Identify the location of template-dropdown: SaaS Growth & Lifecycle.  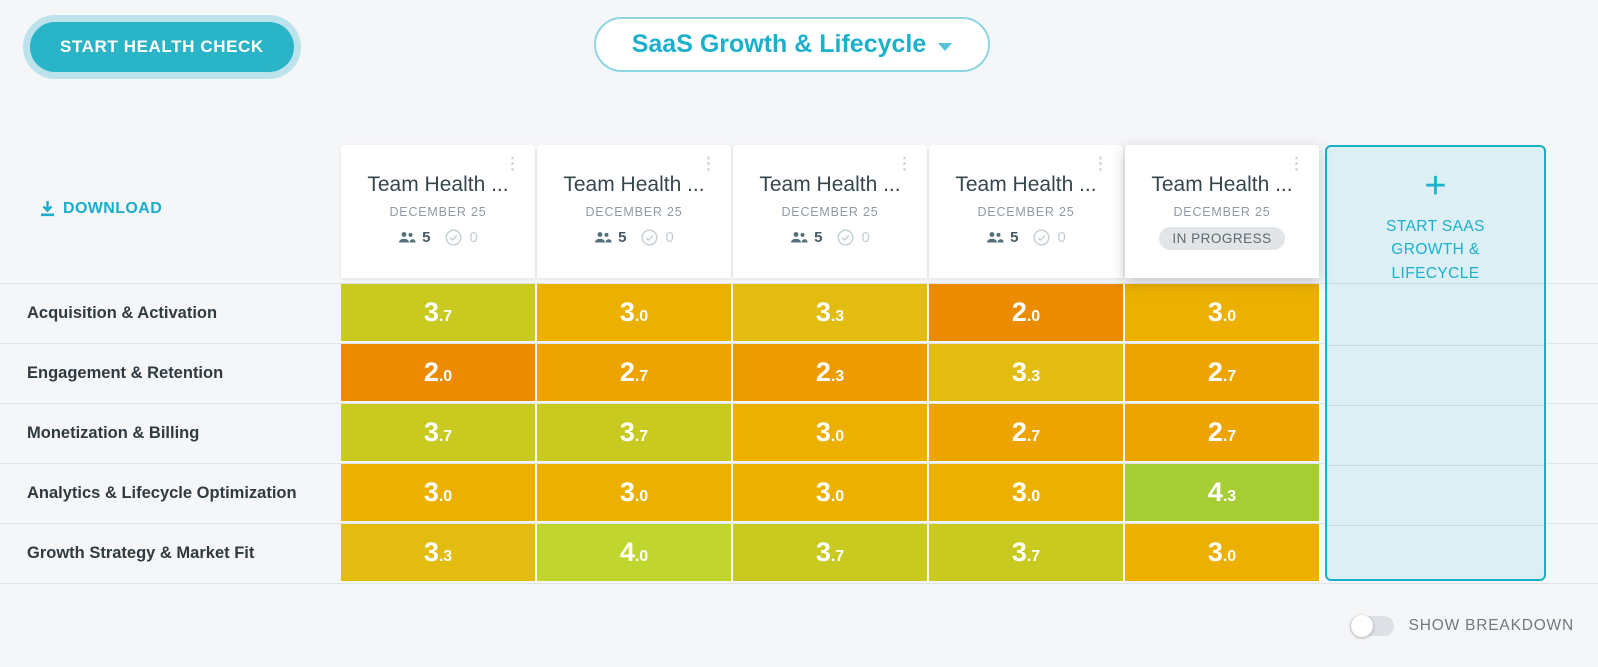
(792, 44).